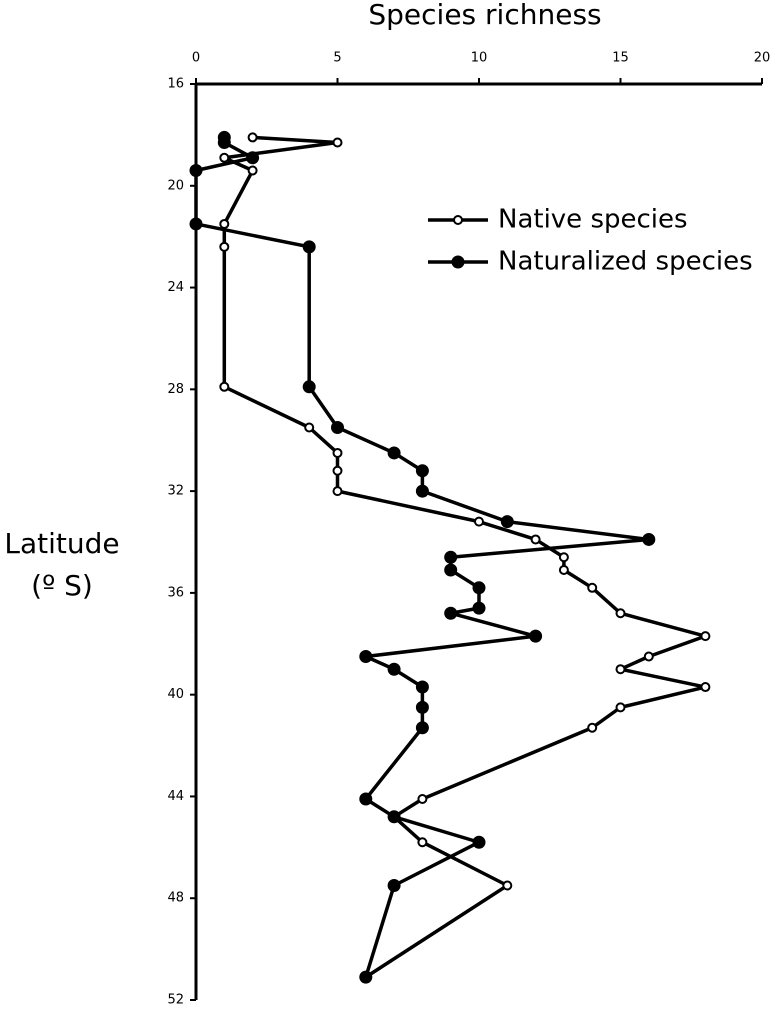 Image resolution: width=778 pixels, height=1010 pixels. What do you see at coordinates (337, 58) in the screenshot?
I see `x-tick-label: 5` at bounding box center [337, 58].